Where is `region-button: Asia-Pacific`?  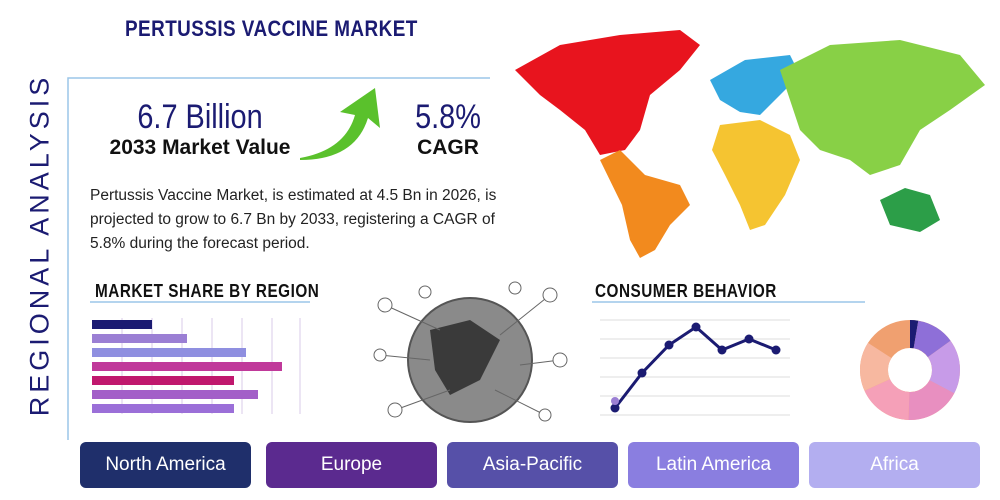
region-button: Asia-Pacific is located at coordinates (532, 465).